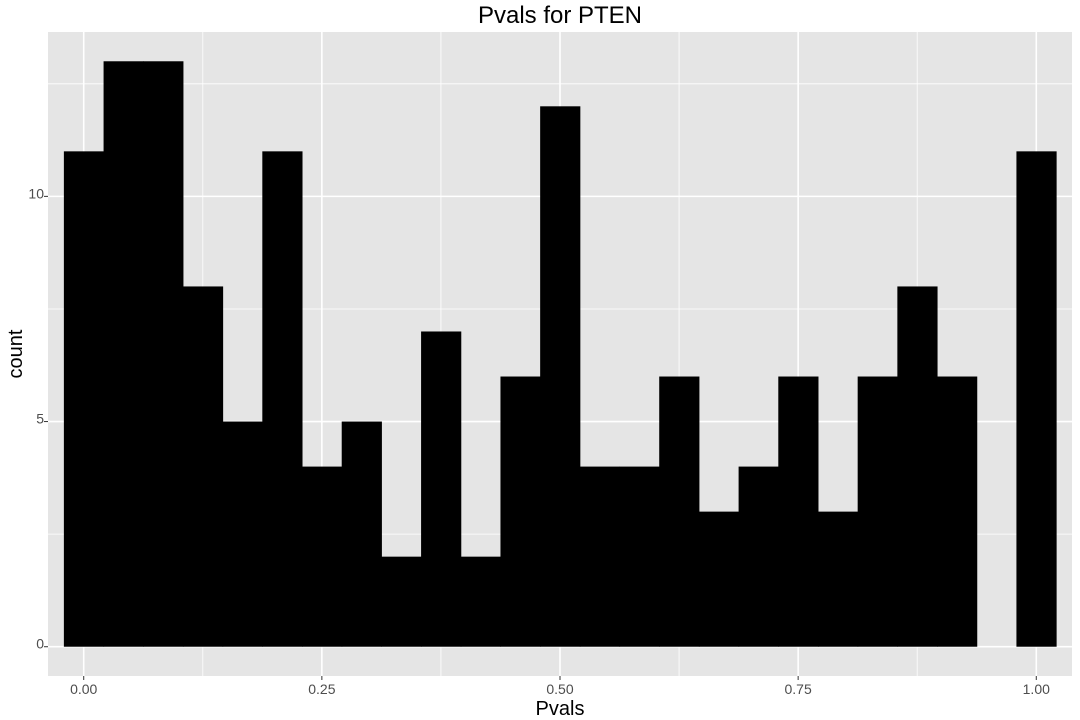 This screenshot has height=720, width=1080. Describe the element at coordinates (321, 689) in the screenshot. I see `x-tick-label: 0.25` at that location.